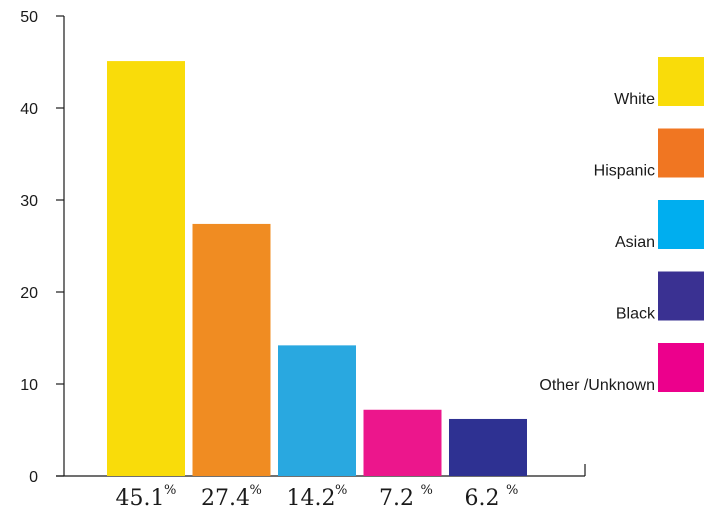 This screenshot has height=516, width=704. I want to click on bar-white, so click(146, 269).